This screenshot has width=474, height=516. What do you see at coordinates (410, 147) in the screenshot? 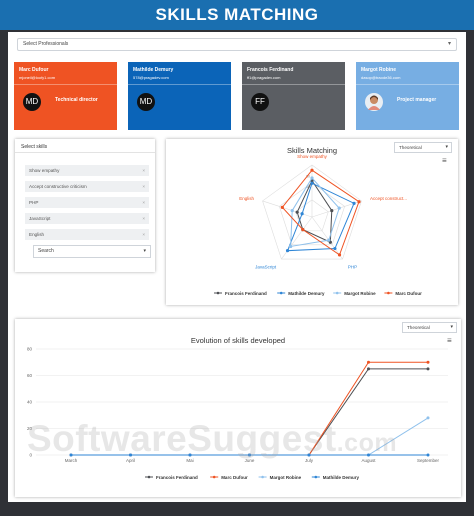
I see `radar-mode-value: Theoretical` at bounding box center [410, 147].